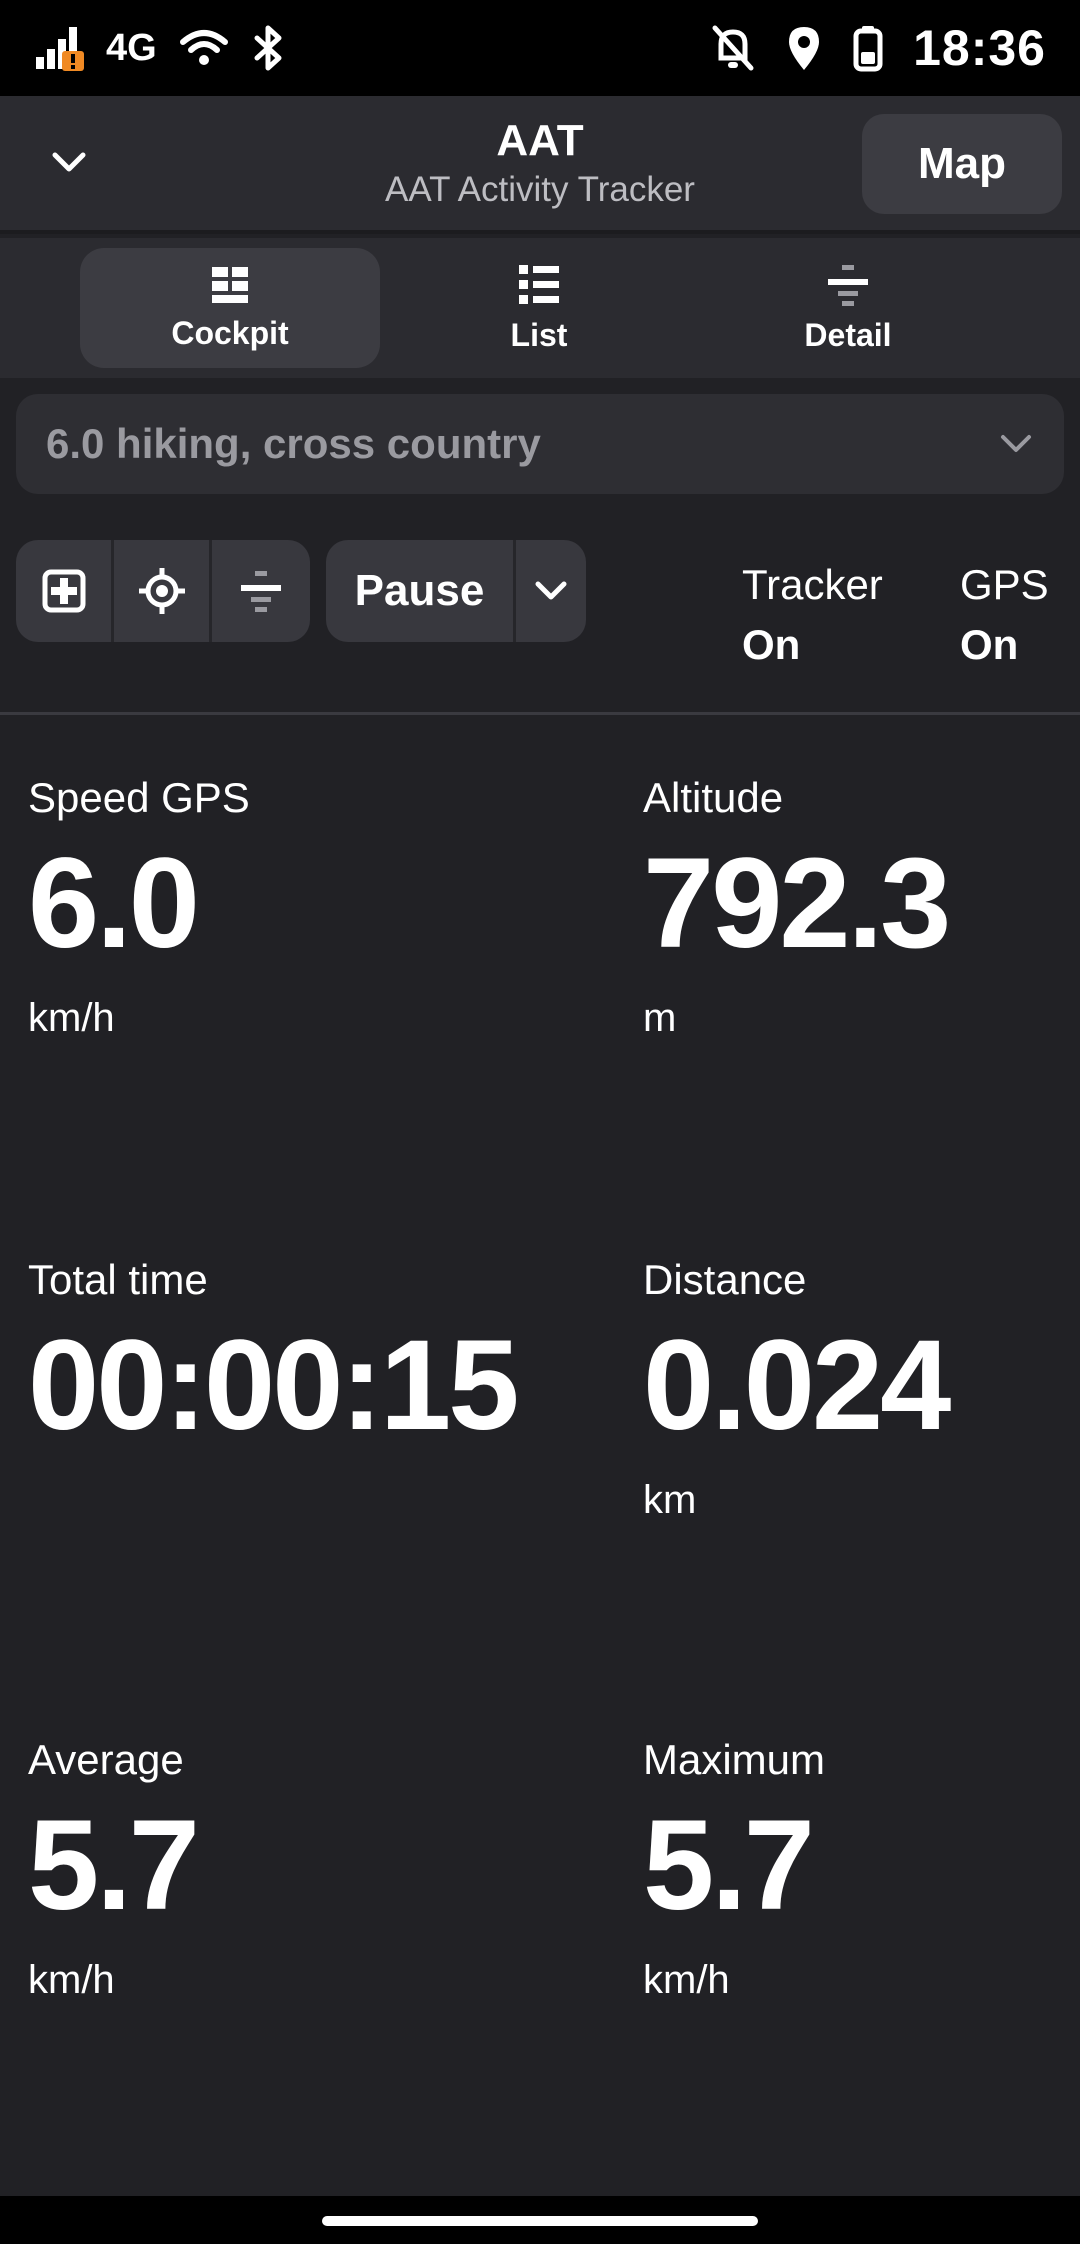 The height and width of the screenshot is (2244, 1080). I want to click on cell-label: Altitude, so click(713, 797).